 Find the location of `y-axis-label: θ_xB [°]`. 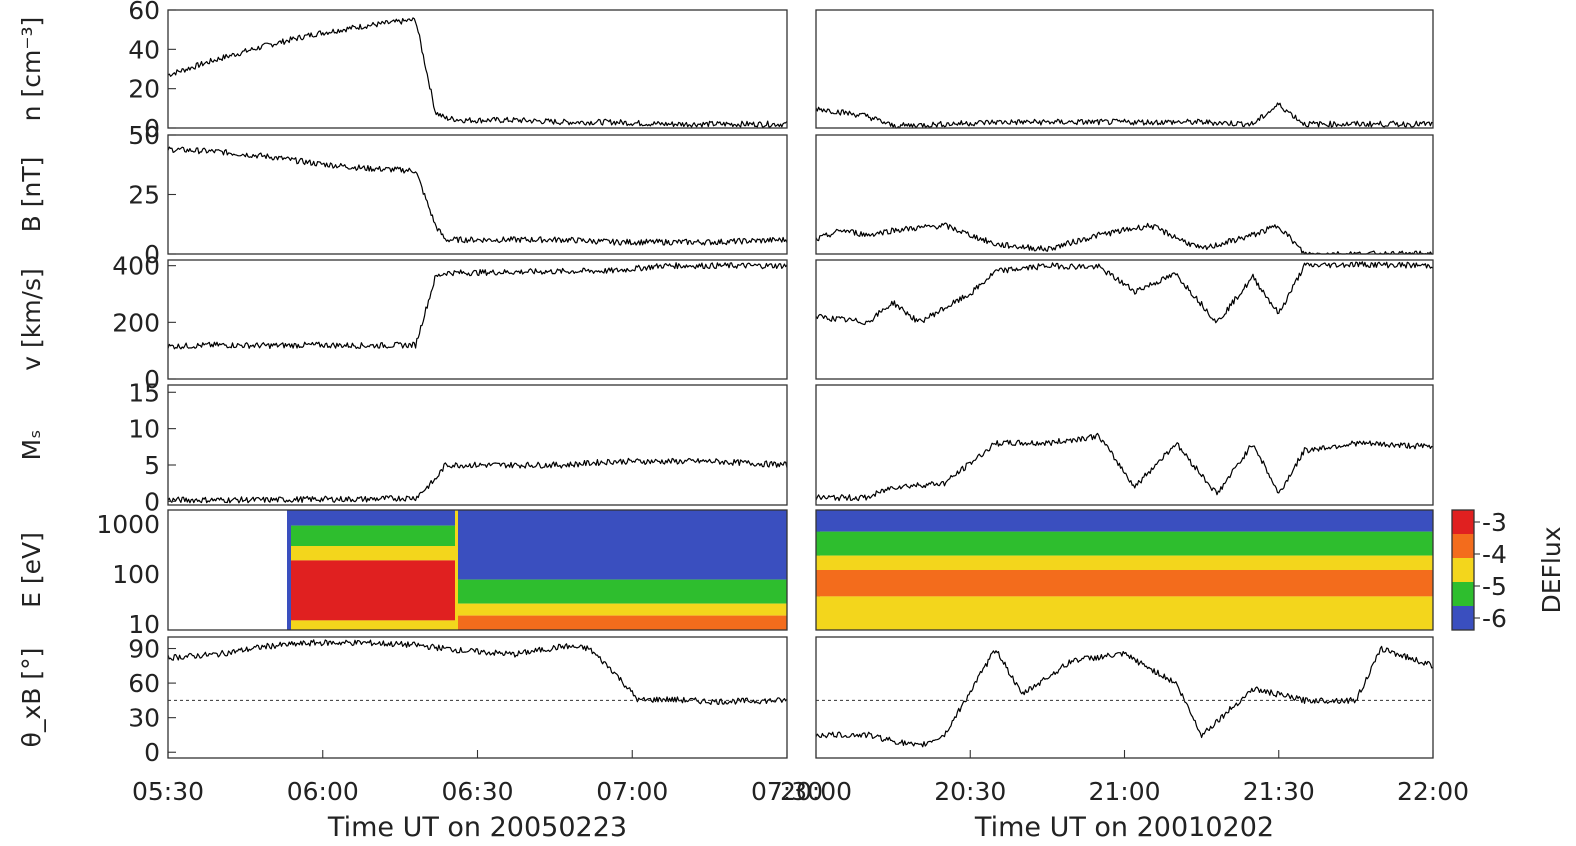

y-axis-label: θ_xB [°] is located at coordinates (31, 698).